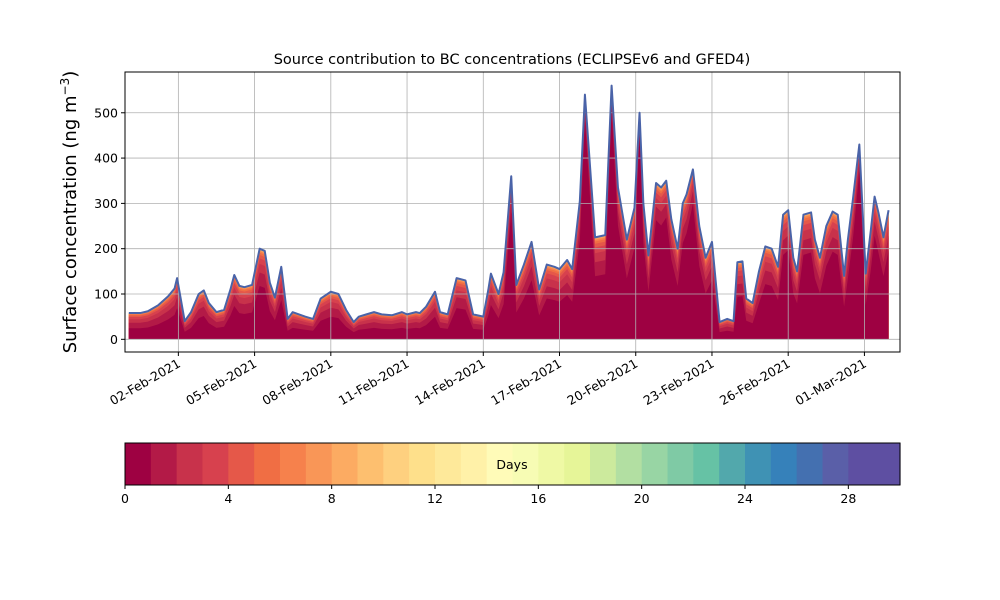  Describe the element at coordinates (145, 382) in the screenshot. I see `x-tick-label: 02-Feb-2021` at that location.